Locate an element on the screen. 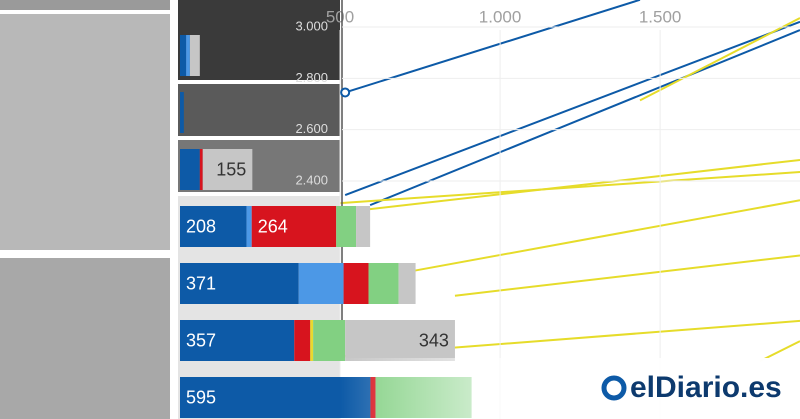  data-label: 357 is located at coordinates (201, 340).